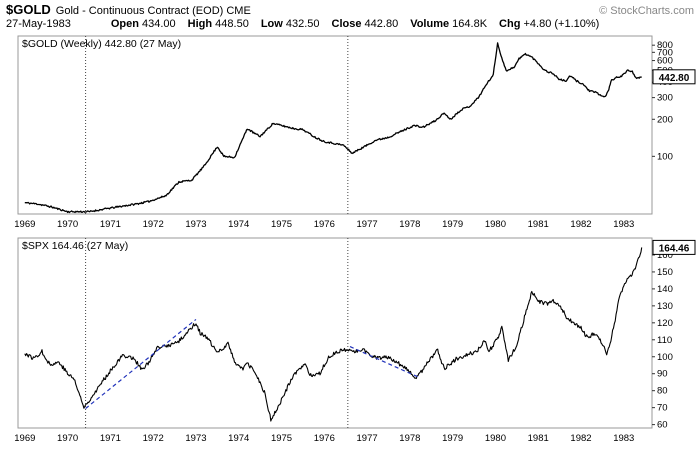 This screenshot has height=450, width=700. I want to click on y-tick-label: 300, so click(665, 98).